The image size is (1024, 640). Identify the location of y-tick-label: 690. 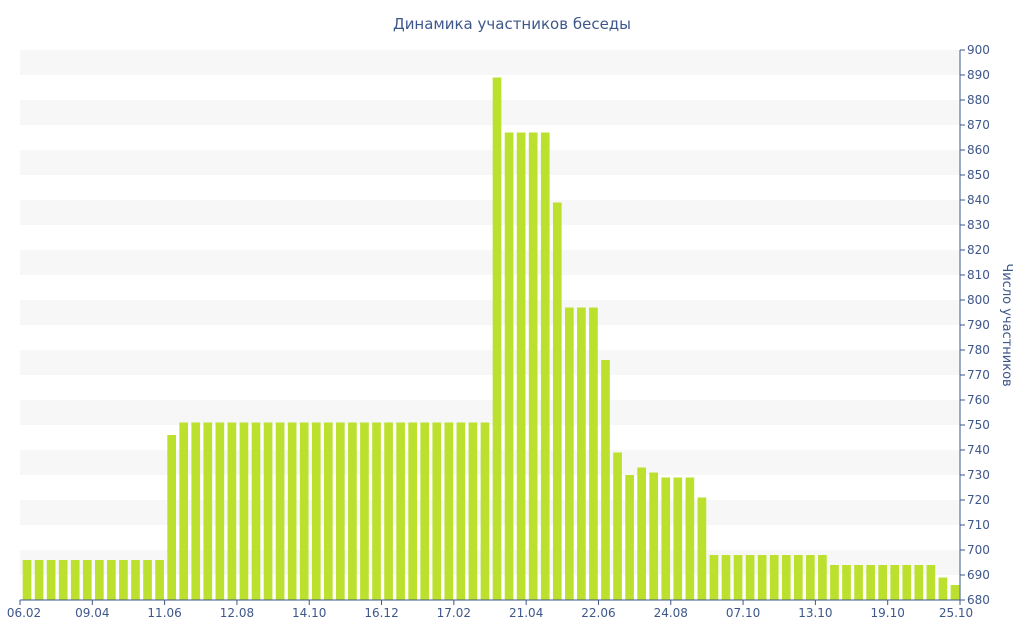
(978, 575).